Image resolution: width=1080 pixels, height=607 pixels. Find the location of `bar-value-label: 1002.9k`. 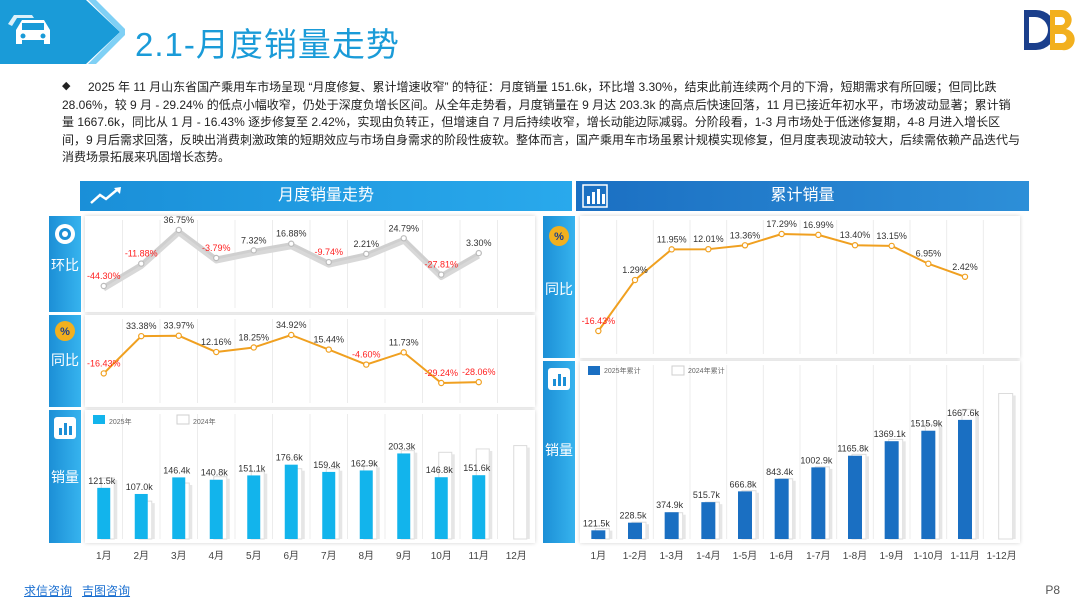

bar-value-label: 1002.9k is located at coordinates (816, 460).